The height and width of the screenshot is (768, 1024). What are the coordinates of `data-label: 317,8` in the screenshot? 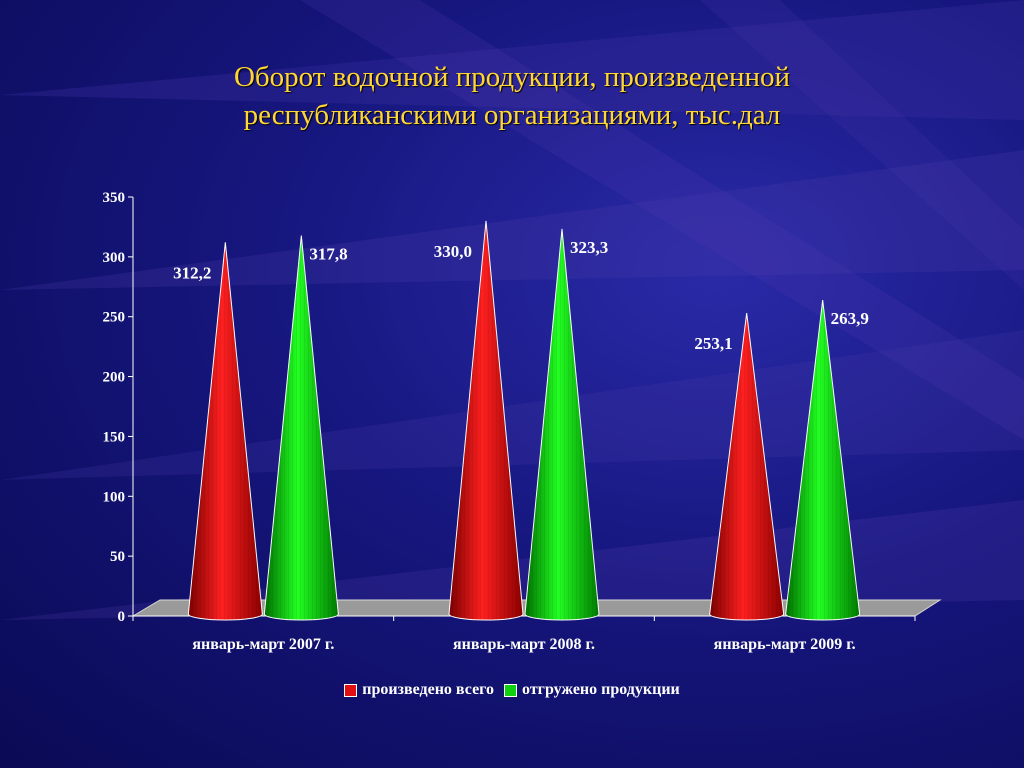 It's located at (328, 254).